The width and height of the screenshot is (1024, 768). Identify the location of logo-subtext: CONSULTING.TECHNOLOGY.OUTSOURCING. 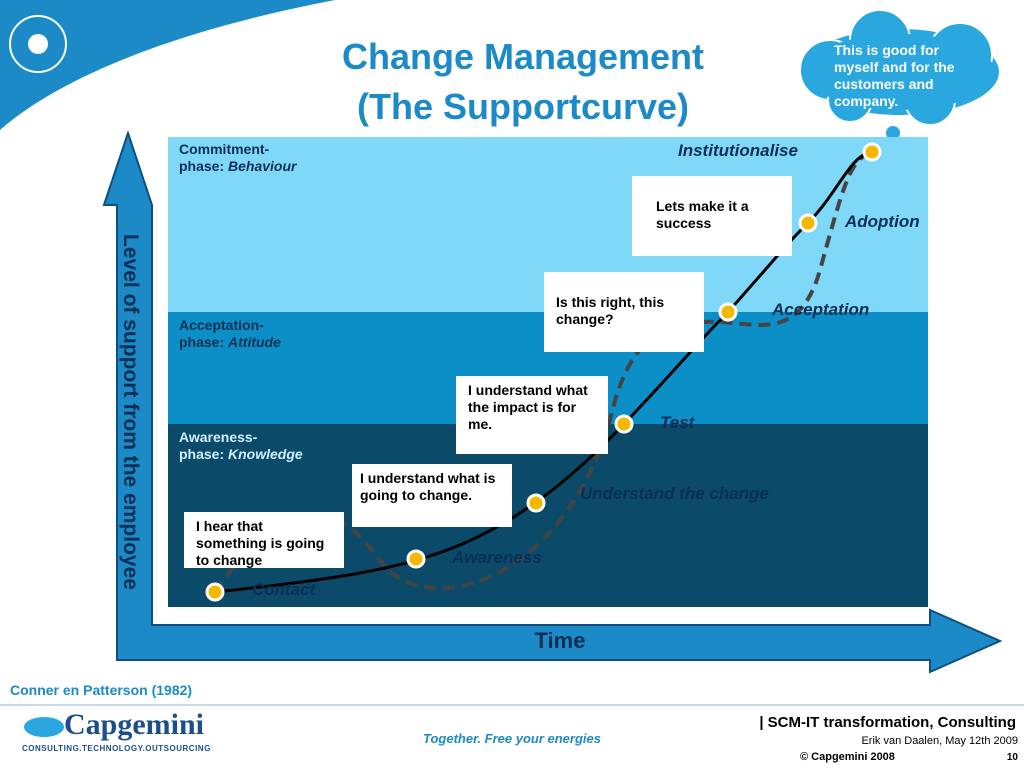
(116, 748).